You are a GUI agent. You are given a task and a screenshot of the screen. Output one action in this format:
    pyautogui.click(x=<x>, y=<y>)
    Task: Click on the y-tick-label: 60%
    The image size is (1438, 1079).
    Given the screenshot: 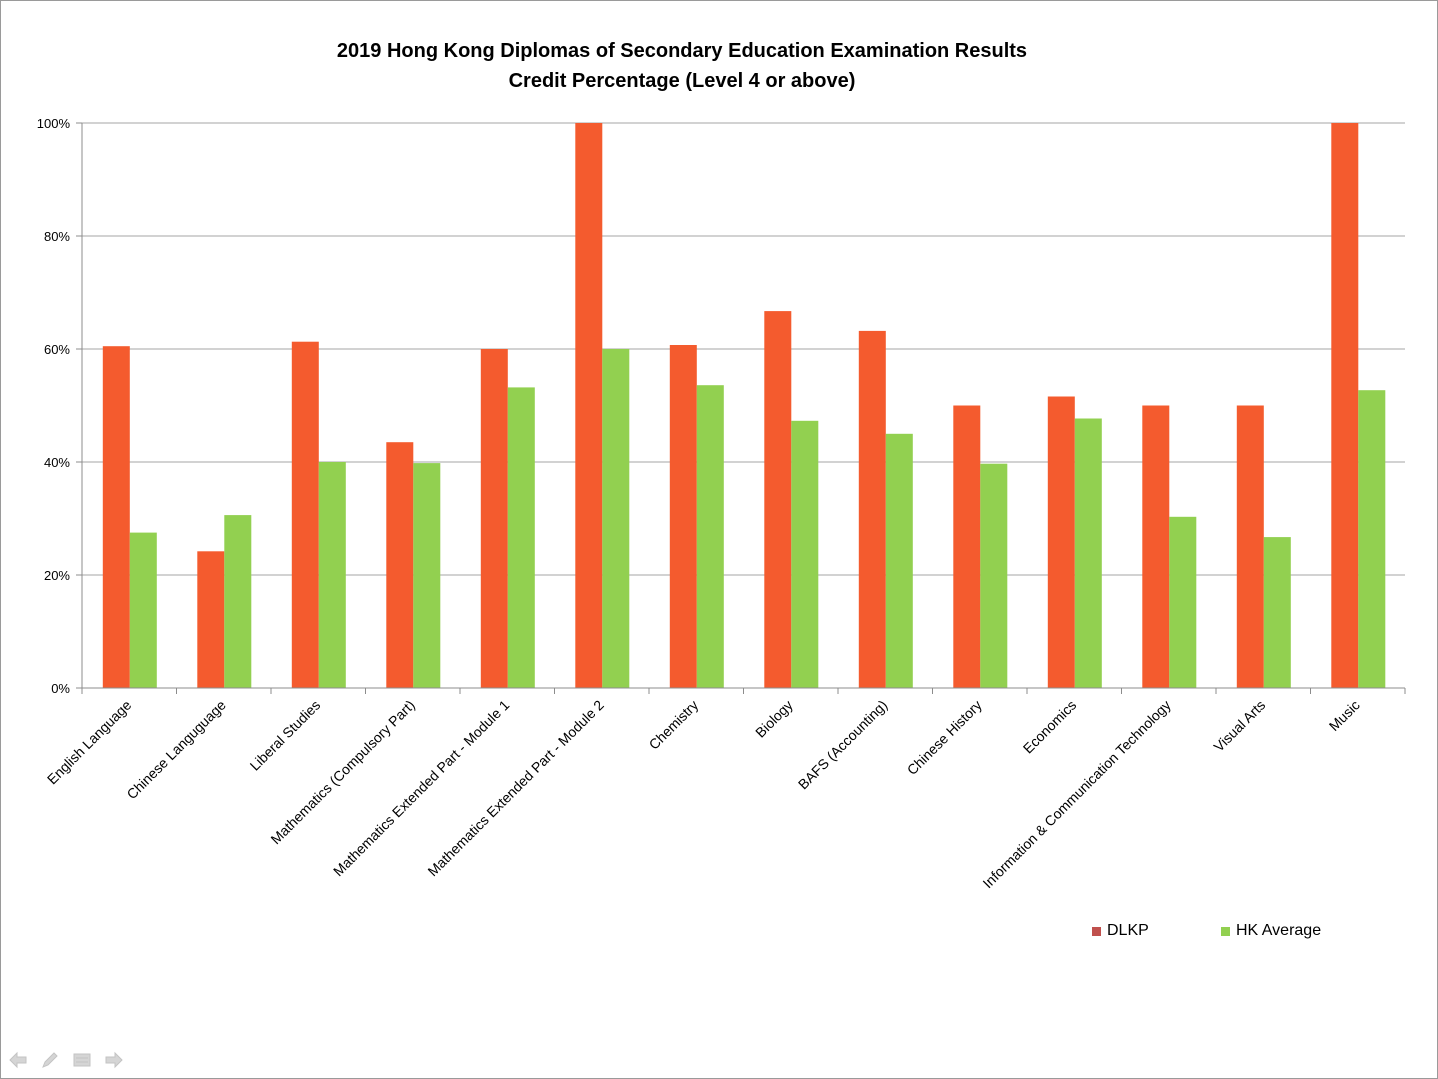 What is the action you would take?
    pyautogui.click(x=57, y=349)
    